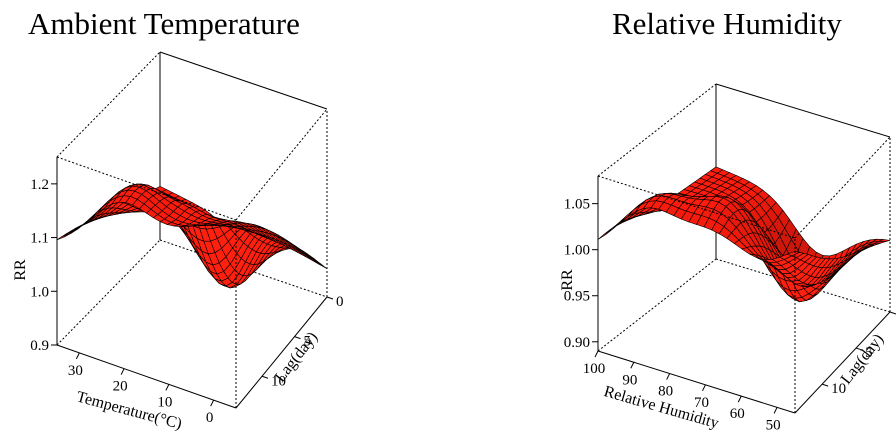  I want to click on z-tick-label: 0.90, so click(577, 343).